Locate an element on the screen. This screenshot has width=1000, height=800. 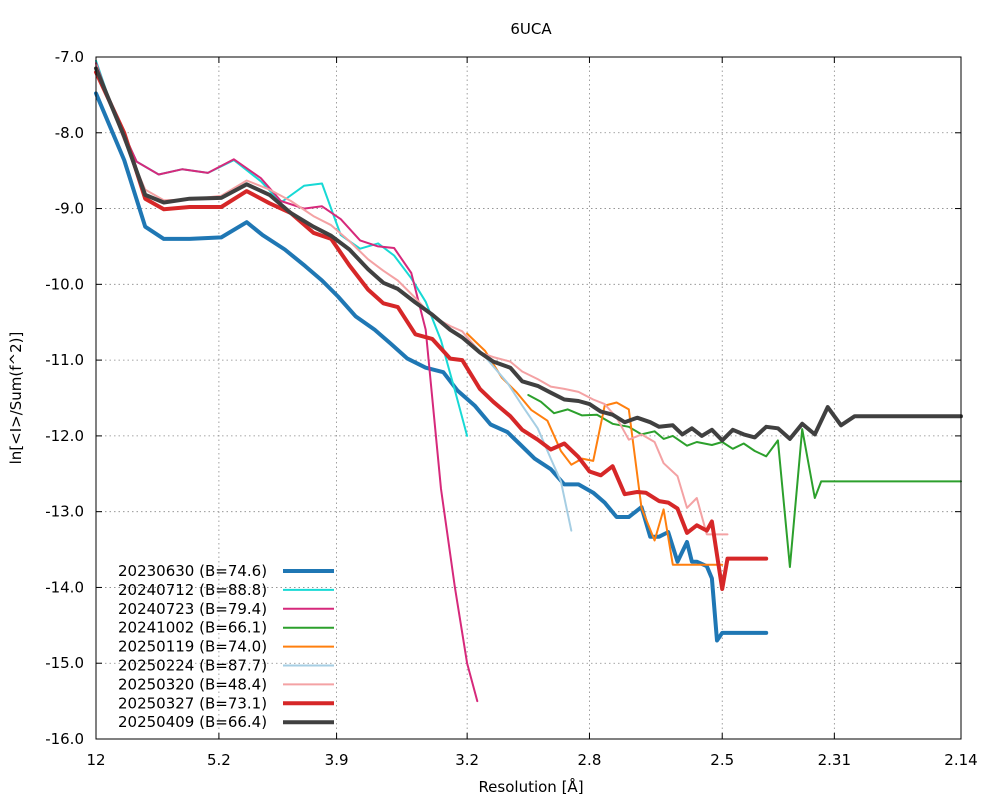
y-tick-label-5: -12.0 is located at coordinates (64, 436).